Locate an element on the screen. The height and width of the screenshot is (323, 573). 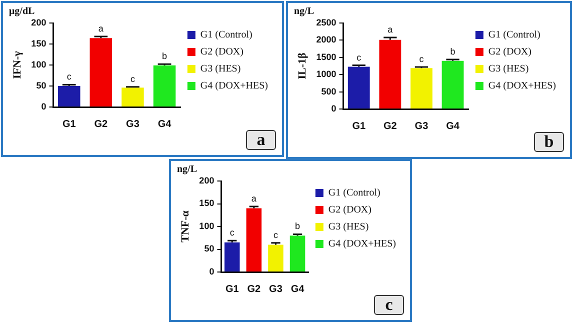
y-tick-label: 2000 is located at coordinates (326, 39).